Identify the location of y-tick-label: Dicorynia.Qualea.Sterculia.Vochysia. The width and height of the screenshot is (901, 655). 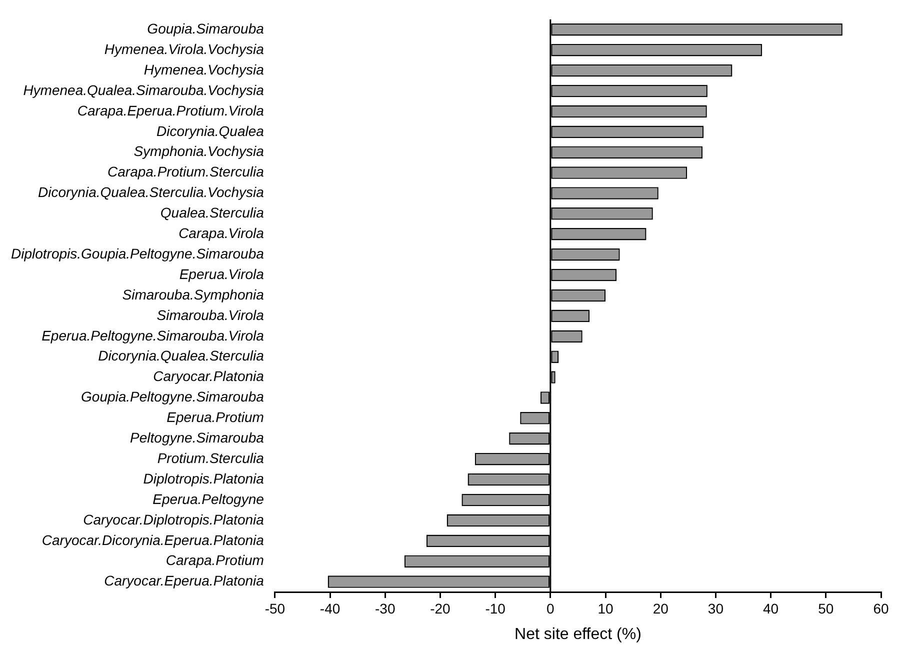
(151, 192).